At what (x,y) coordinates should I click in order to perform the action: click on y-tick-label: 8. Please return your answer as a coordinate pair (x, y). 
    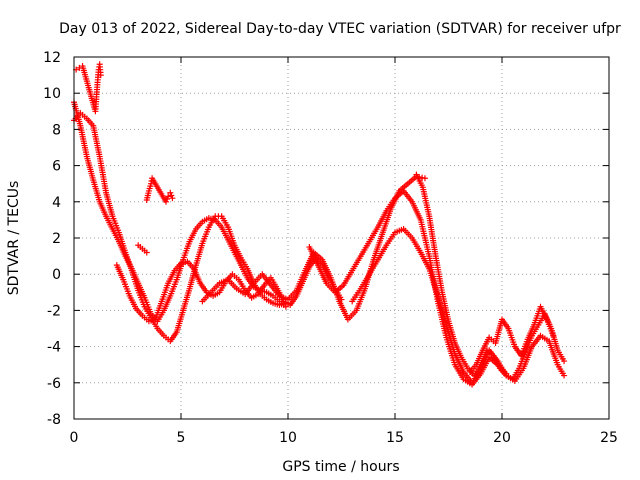
    Looking at the image, I should click on (56, 130).